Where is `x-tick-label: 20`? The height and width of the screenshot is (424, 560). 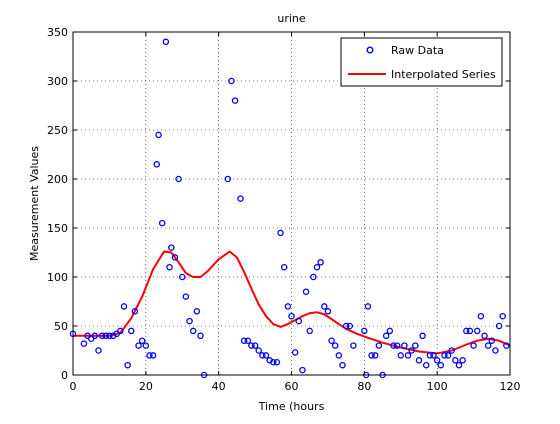 x-tick-label: 20 is located at coordinates (146, 386).